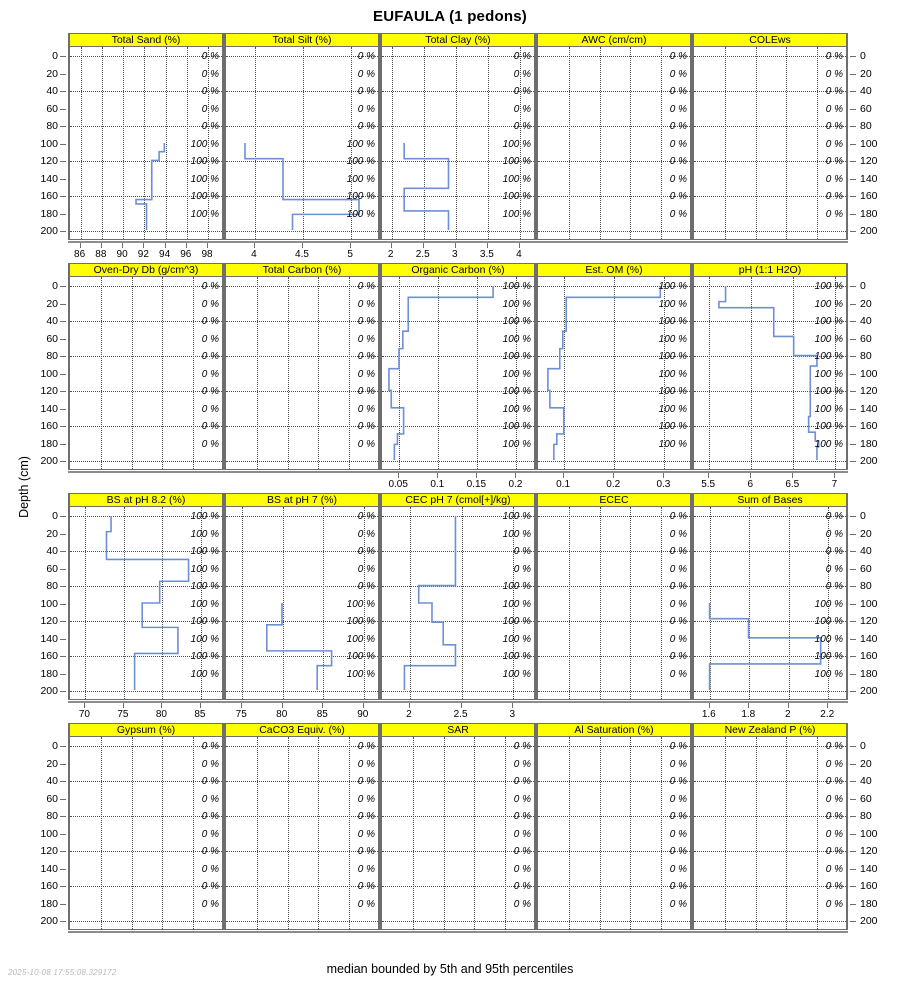 The width and height of the screenshot is (900, 1000). Describe the element at coordinates (302, 833) in the screenshot. I see `panel-plot-area: 0 % 0 % 0 % 0 % 0 % 0 % 0 % 0 % 0 % 0 %` at that location.